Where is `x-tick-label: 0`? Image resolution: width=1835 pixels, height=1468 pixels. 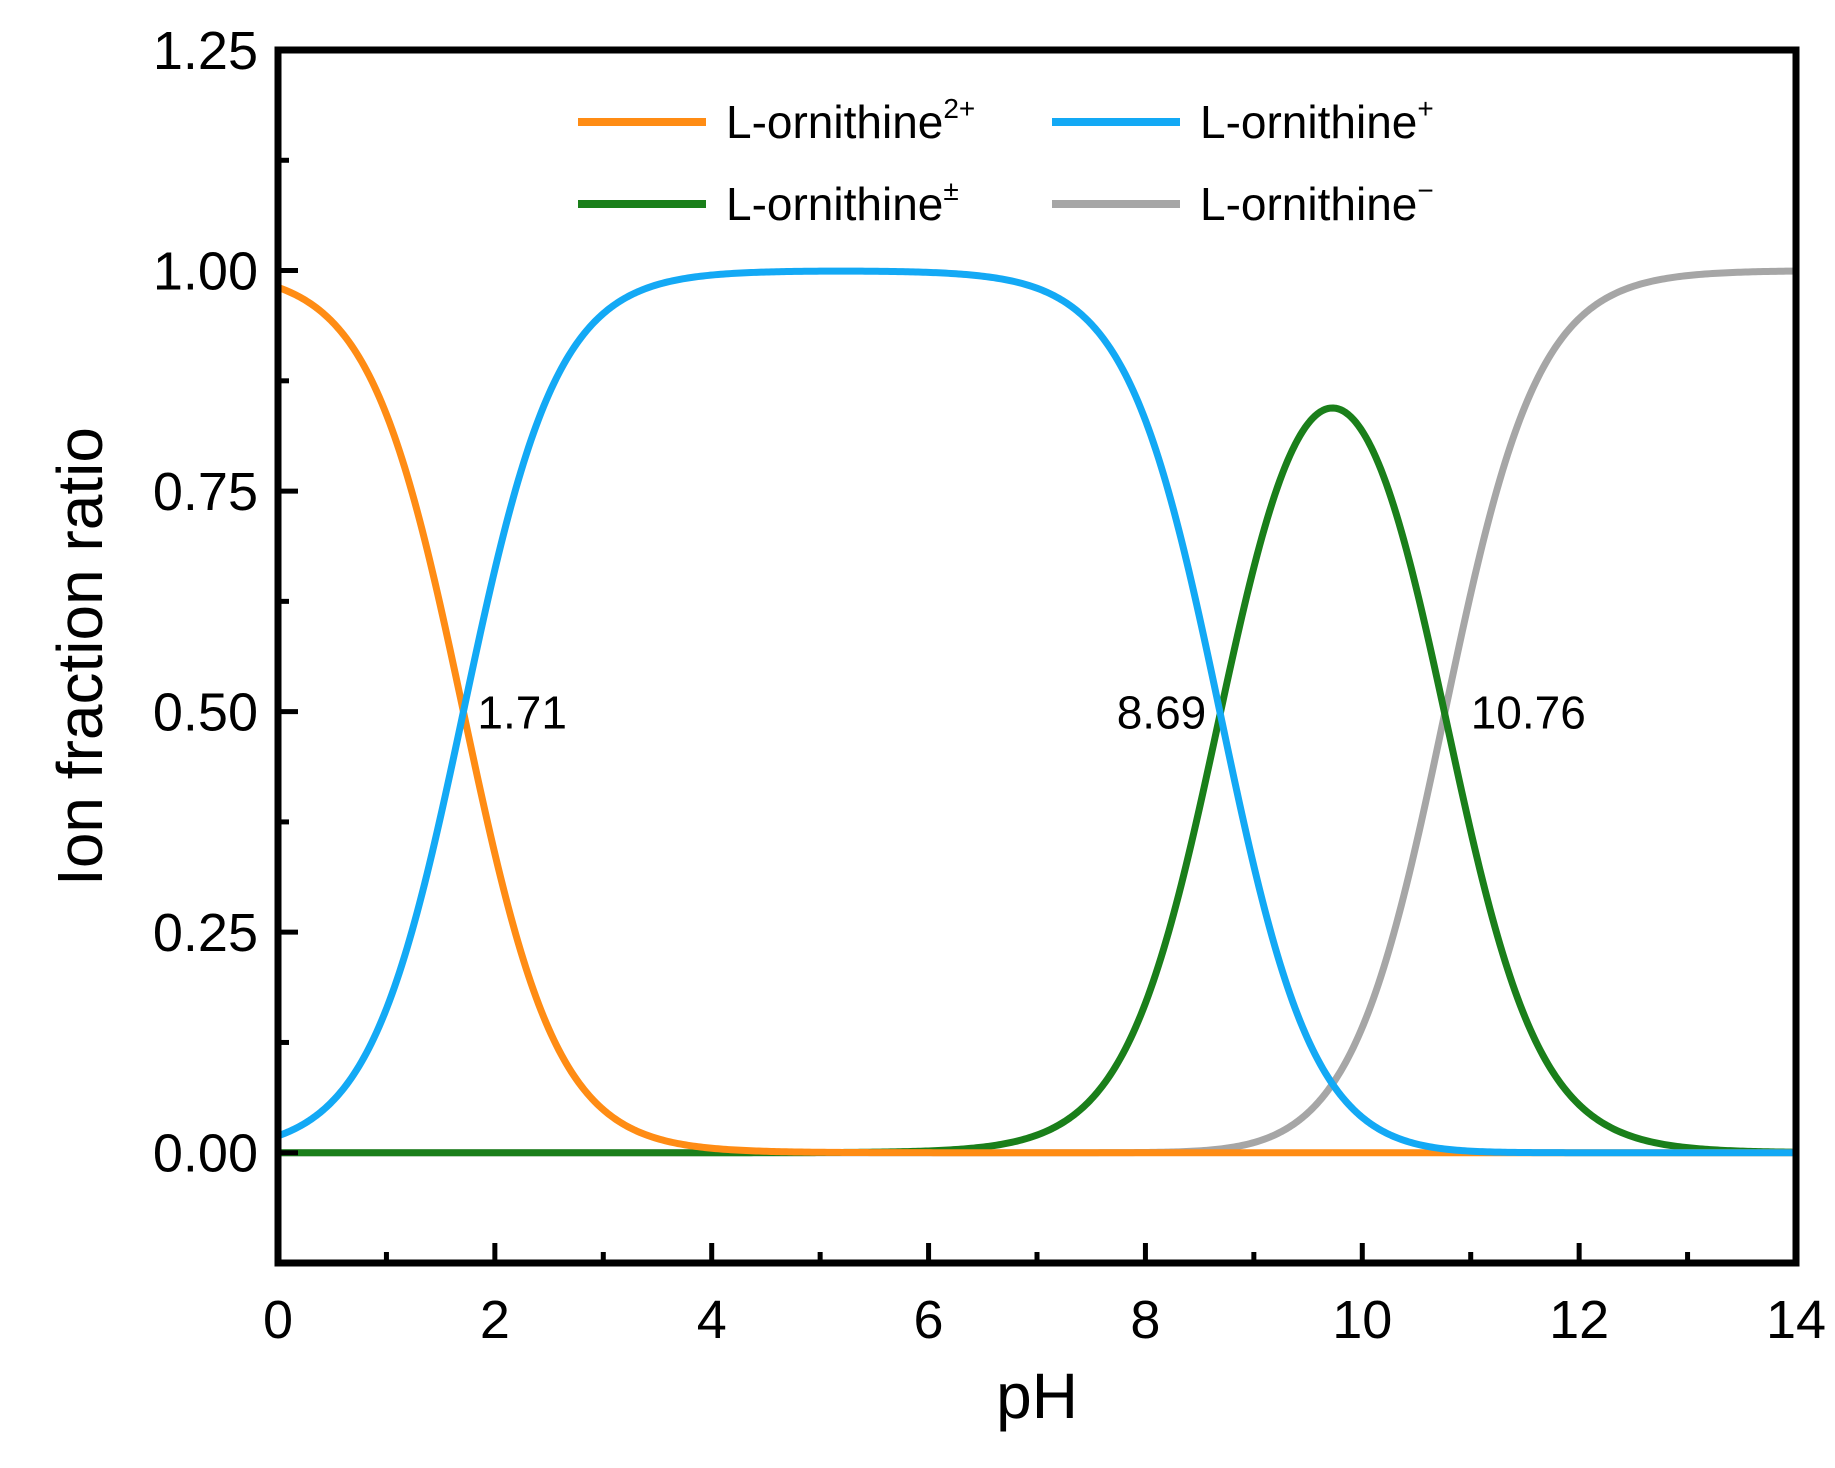
x-tick-label: 0 is located at coordinates (278, 1320).